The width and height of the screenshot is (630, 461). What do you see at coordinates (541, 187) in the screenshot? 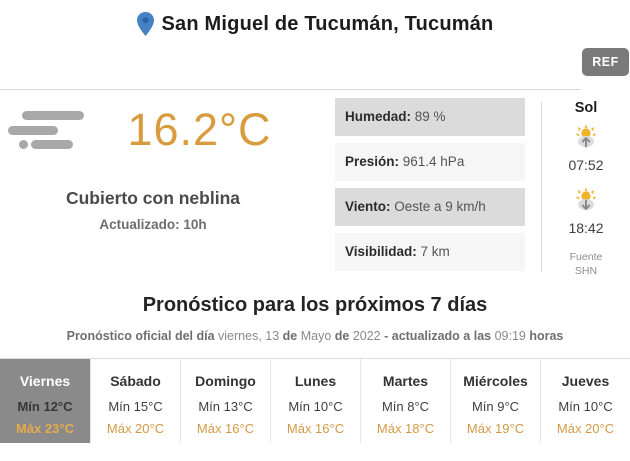
I see `vertical-divider` at bounding box center [541, 187].